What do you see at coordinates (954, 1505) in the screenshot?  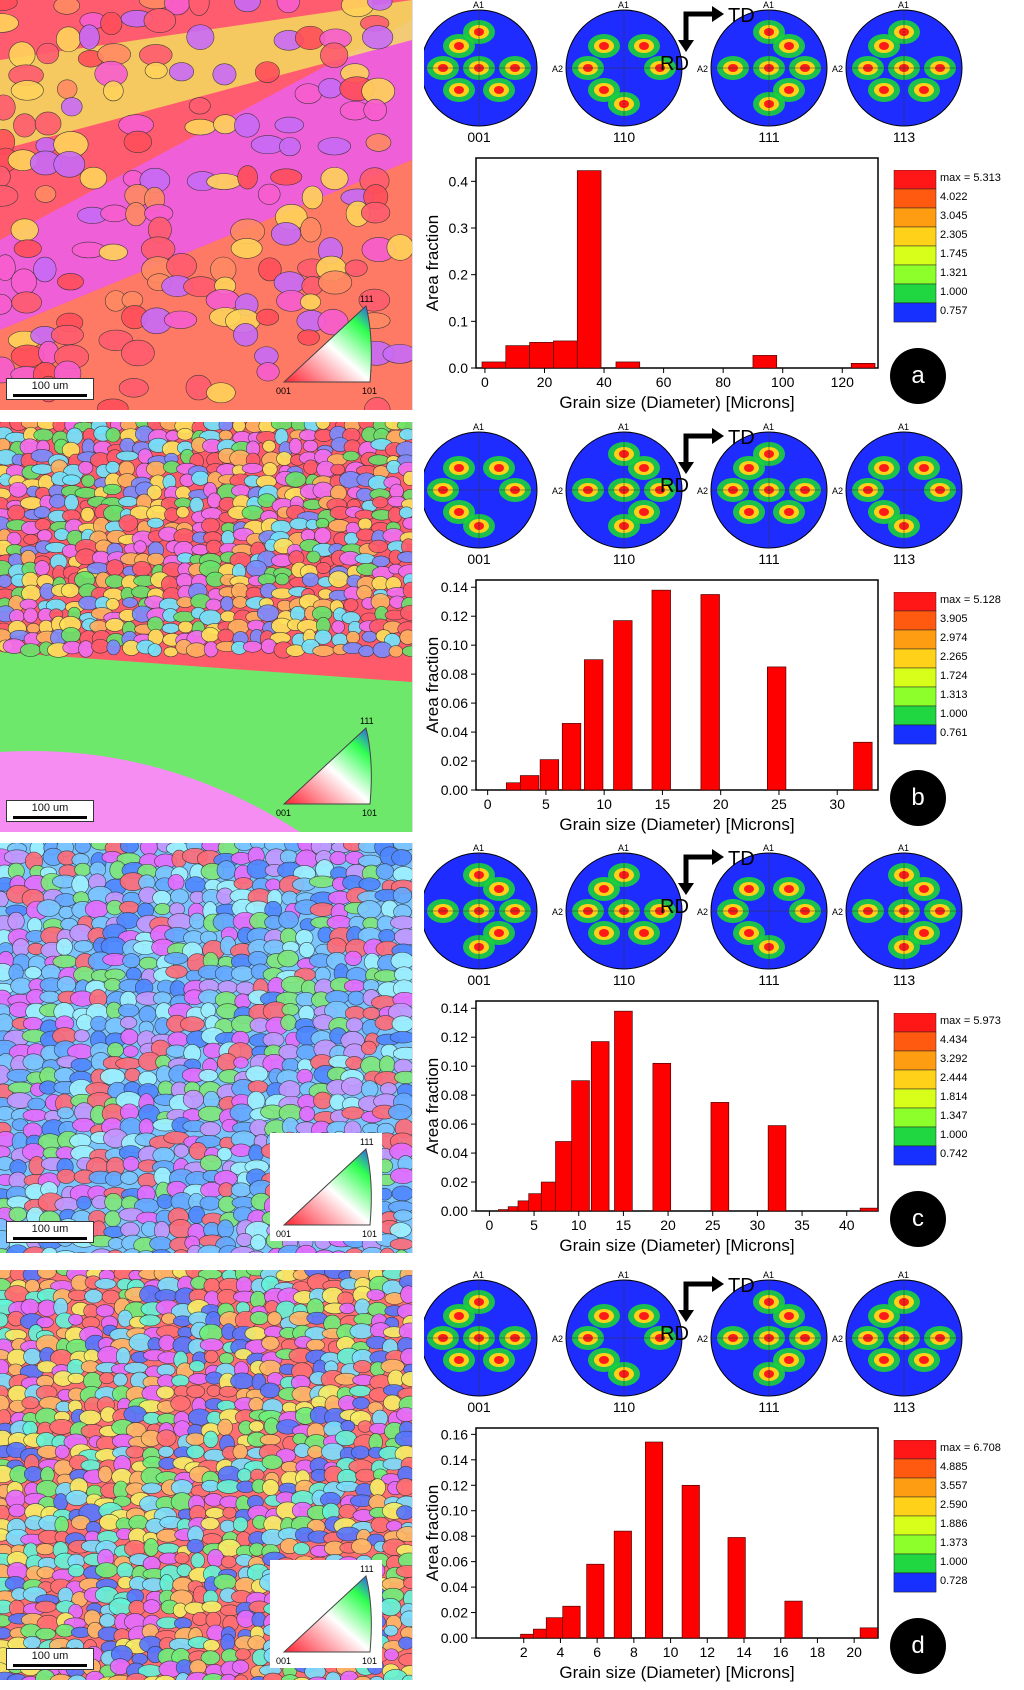 I see `color-bar-level: 2.590` at bounding box center [954, 1505].